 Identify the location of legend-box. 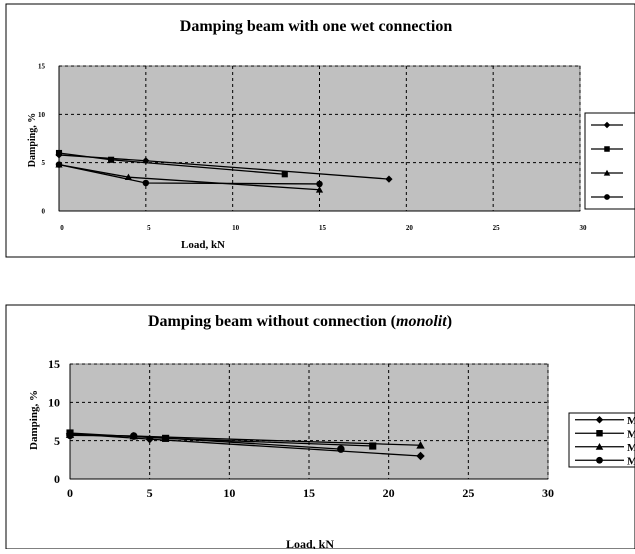
(609, 161).